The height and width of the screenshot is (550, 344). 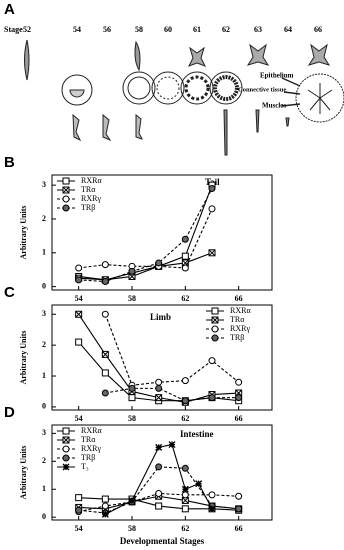 What do you see at coordinates (319, 54) in the screenshot?
I see `frog` at bounding box center [319, 54].